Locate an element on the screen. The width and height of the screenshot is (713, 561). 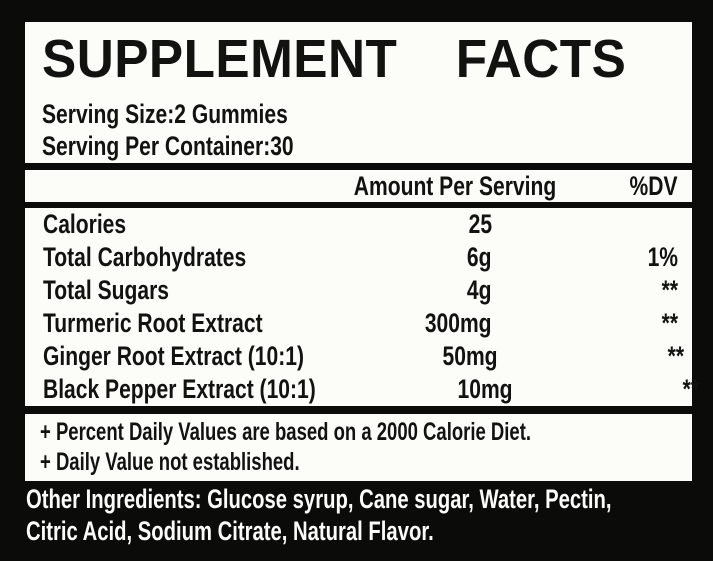
nutrient-name: Total Sugars is located at coordinates (106, 290).